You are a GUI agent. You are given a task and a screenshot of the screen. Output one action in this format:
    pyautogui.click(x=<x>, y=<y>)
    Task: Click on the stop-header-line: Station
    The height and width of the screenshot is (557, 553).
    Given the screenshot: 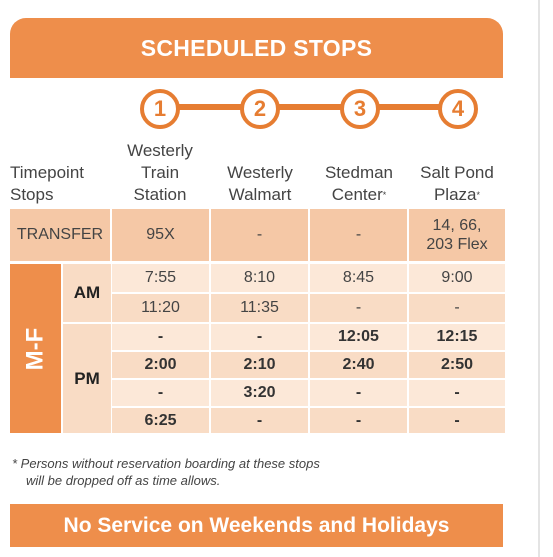 What is the action you would take?
    pyautogui.click(x=160, y=194)
    